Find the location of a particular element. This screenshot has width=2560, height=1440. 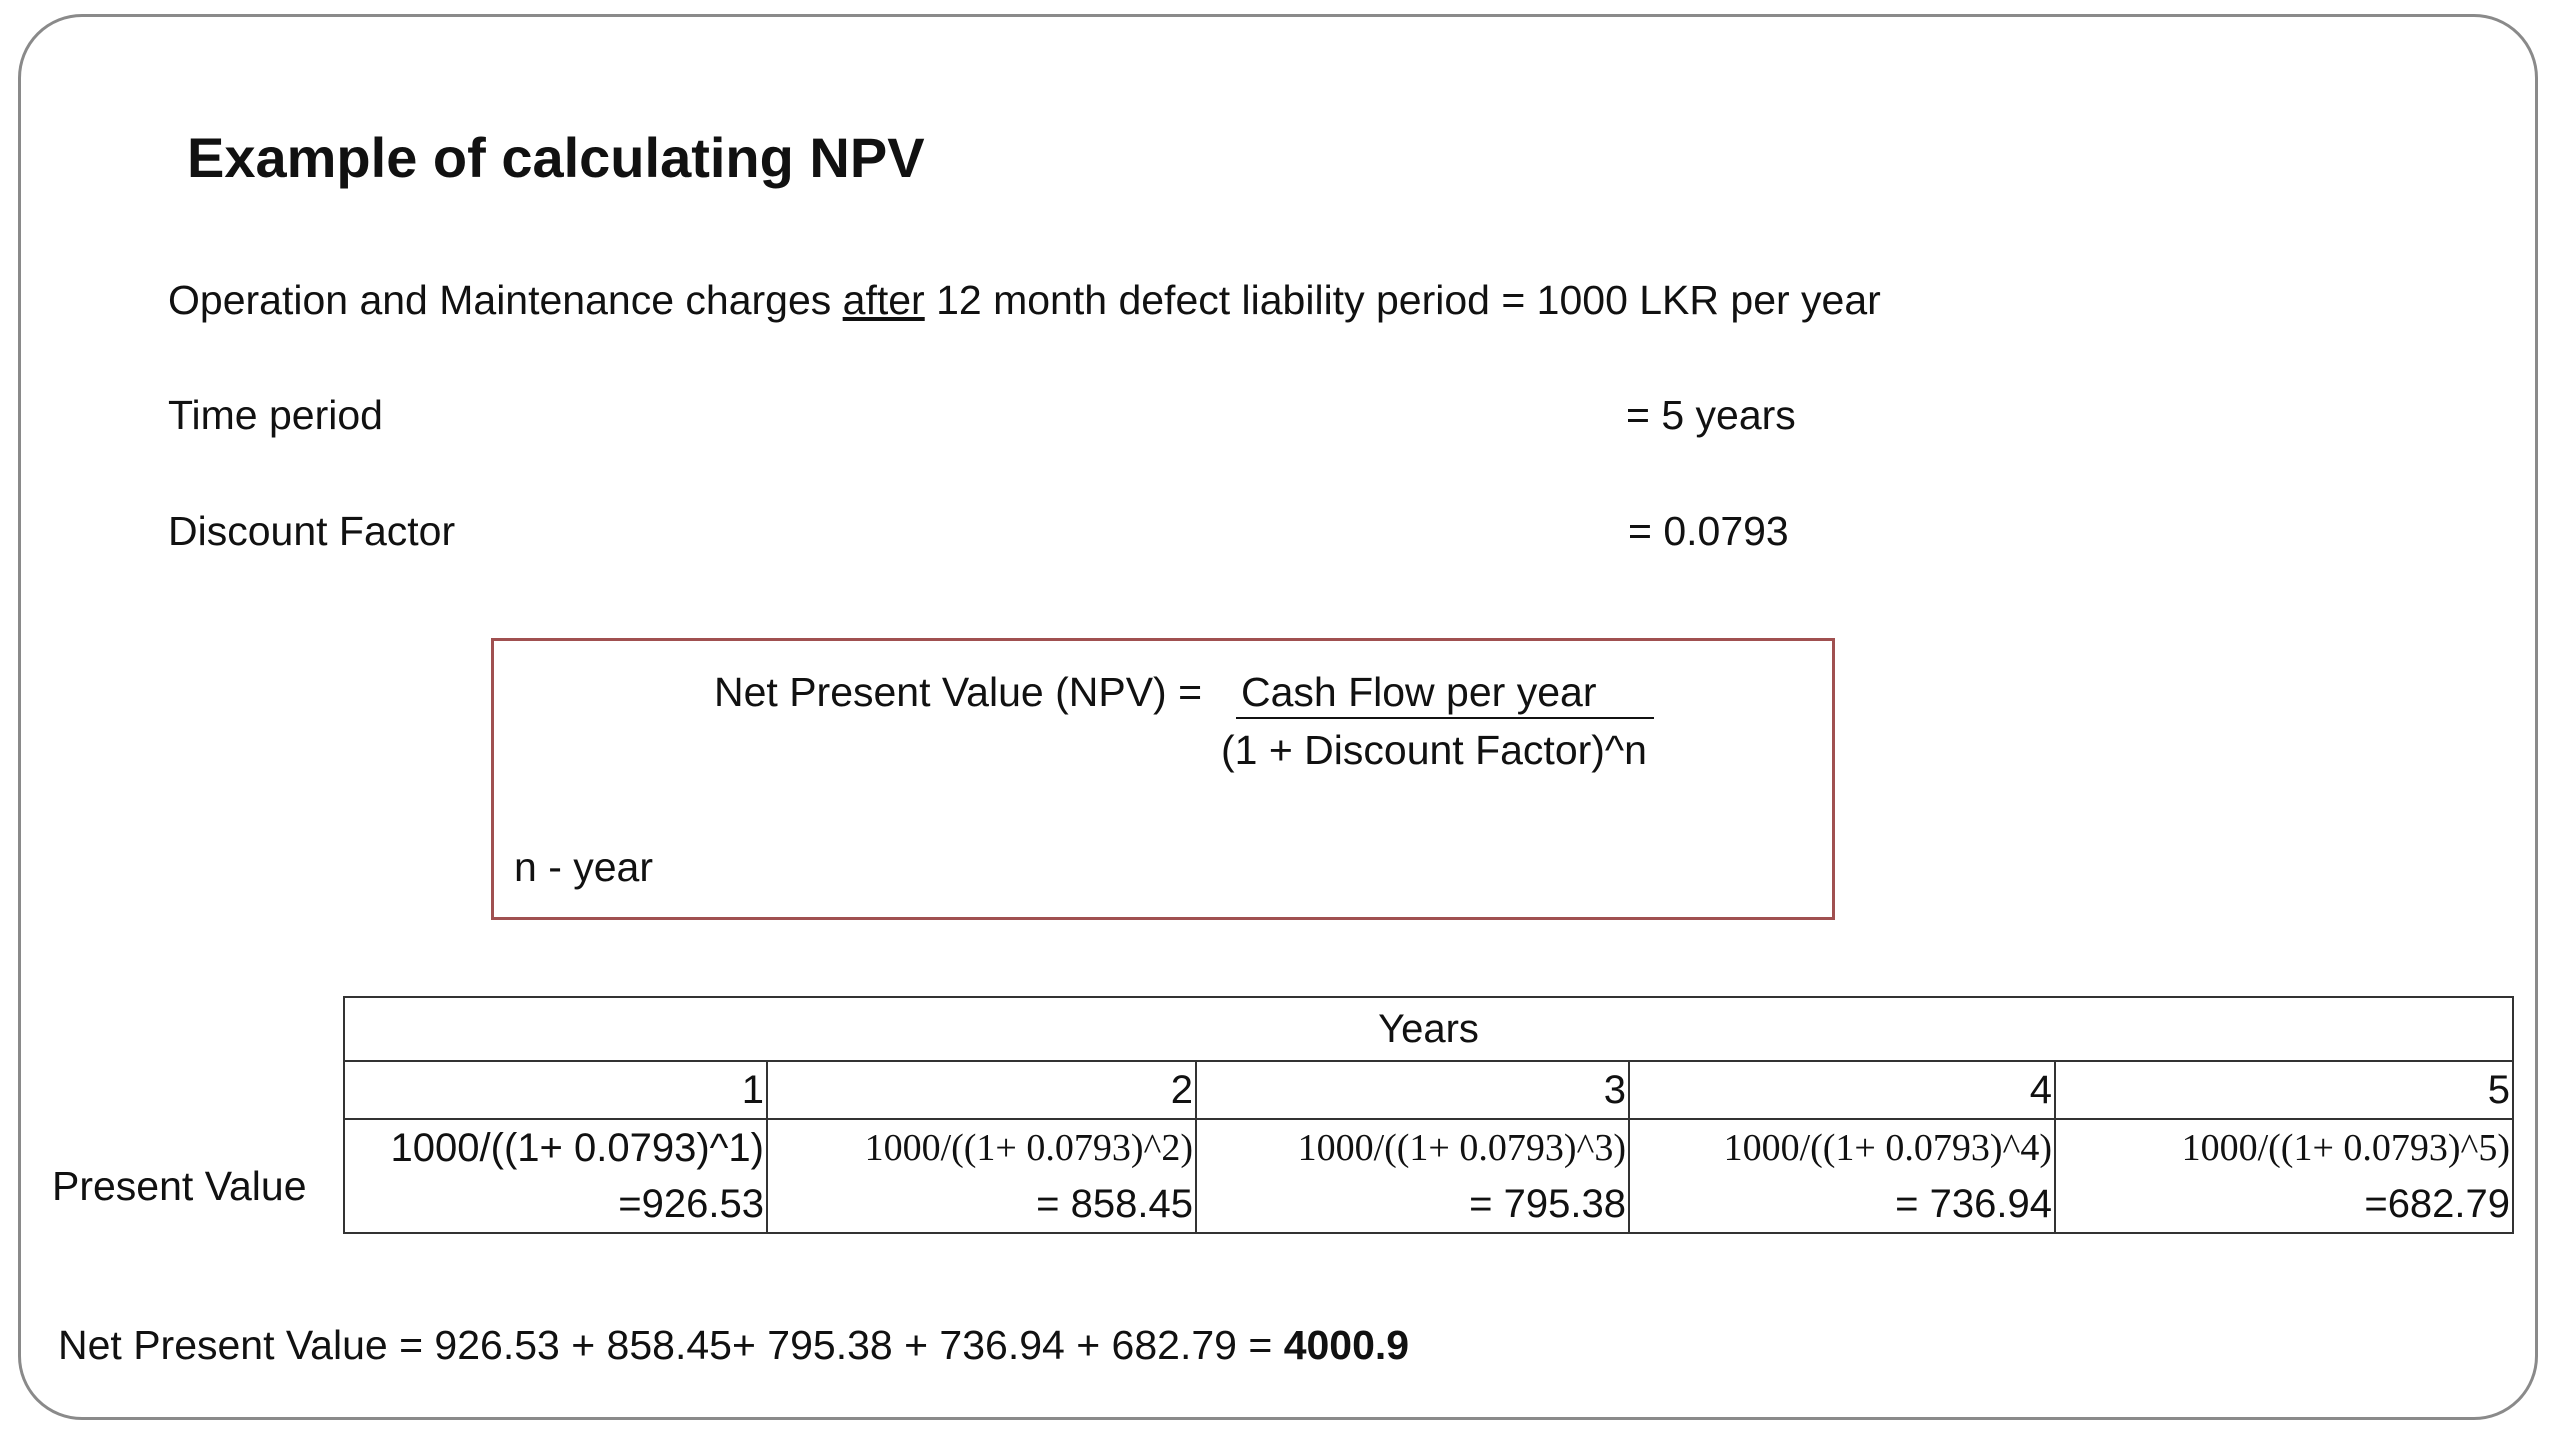

pv-result: = 736.94 is located at coordinates (1973, 1204).